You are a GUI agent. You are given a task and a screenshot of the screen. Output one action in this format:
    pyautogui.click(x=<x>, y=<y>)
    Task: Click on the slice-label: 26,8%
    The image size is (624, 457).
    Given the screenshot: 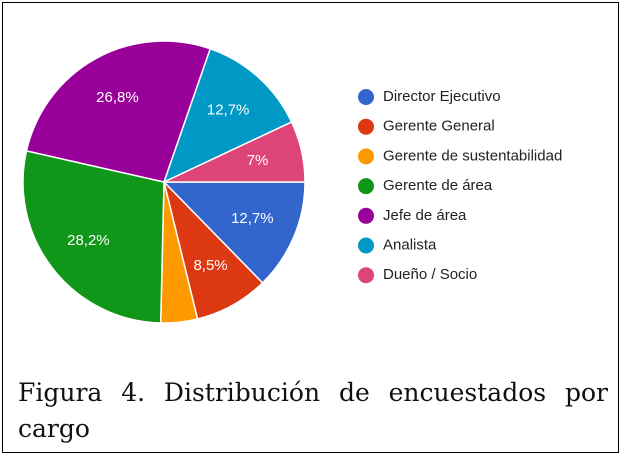 What is the action you would take?
    pyautogui.click(x=117, y=97)
    